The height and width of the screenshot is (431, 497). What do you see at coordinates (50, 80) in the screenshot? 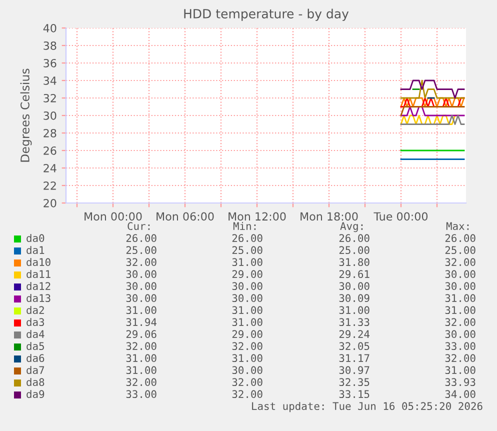
I see `y-tick-label: 34` at bounding box center [50, 80].